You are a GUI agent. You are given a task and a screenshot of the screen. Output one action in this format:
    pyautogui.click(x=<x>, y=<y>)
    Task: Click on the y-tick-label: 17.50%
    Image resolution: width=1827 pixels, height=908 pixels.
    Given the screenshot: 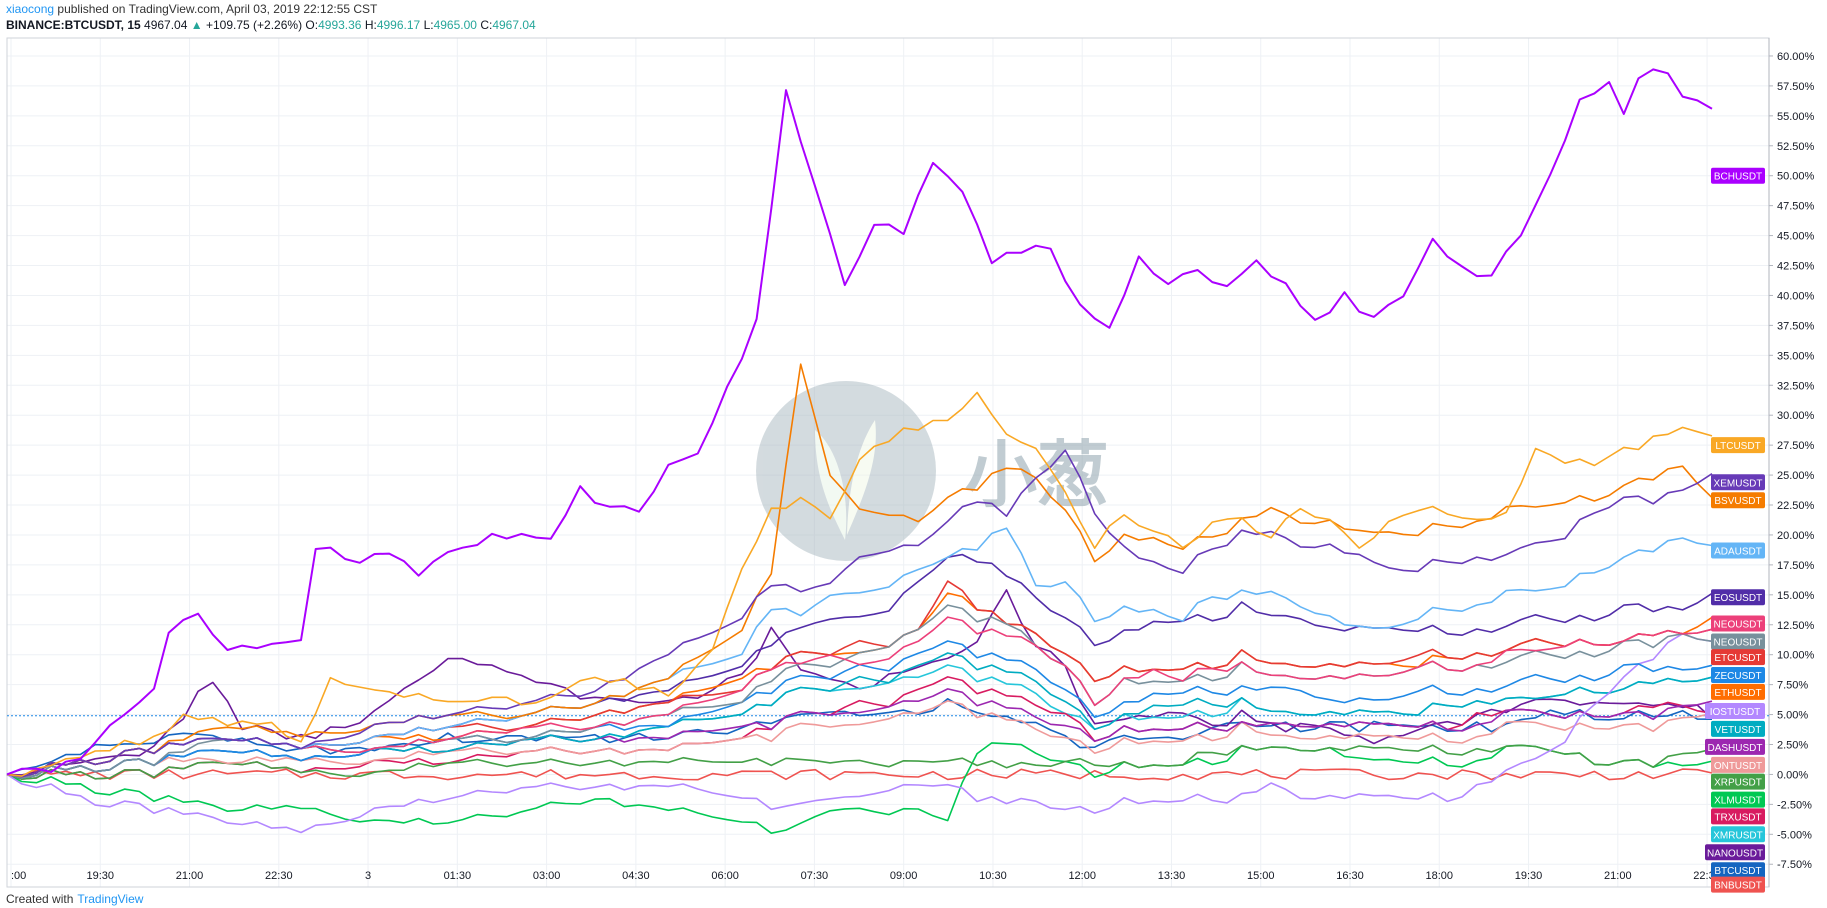 What is the action you would take?
    pyautogui.click(x=1796, y=566)
    